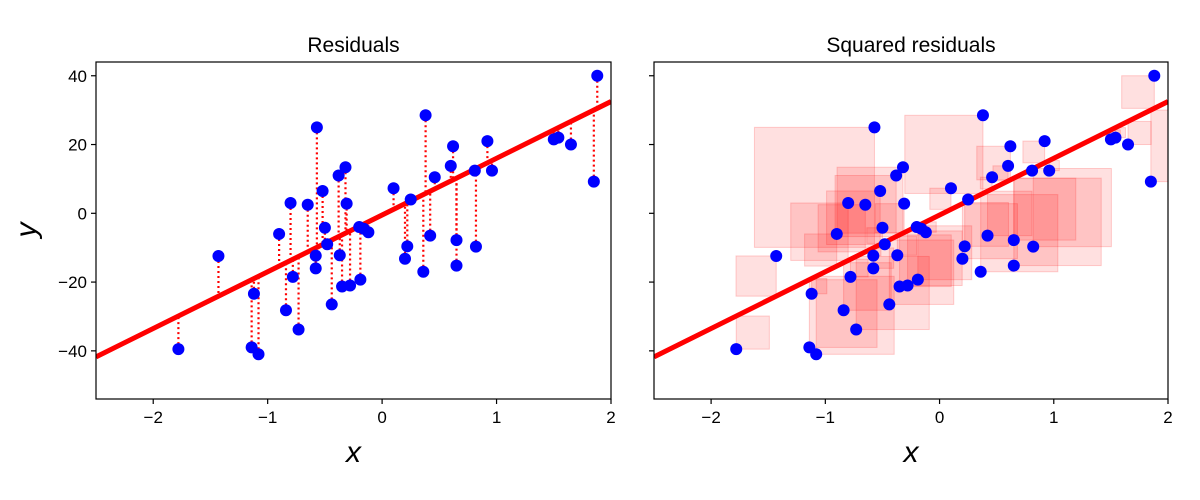  I want to click on residuals-x-axis-label: x, so click(353, 452).